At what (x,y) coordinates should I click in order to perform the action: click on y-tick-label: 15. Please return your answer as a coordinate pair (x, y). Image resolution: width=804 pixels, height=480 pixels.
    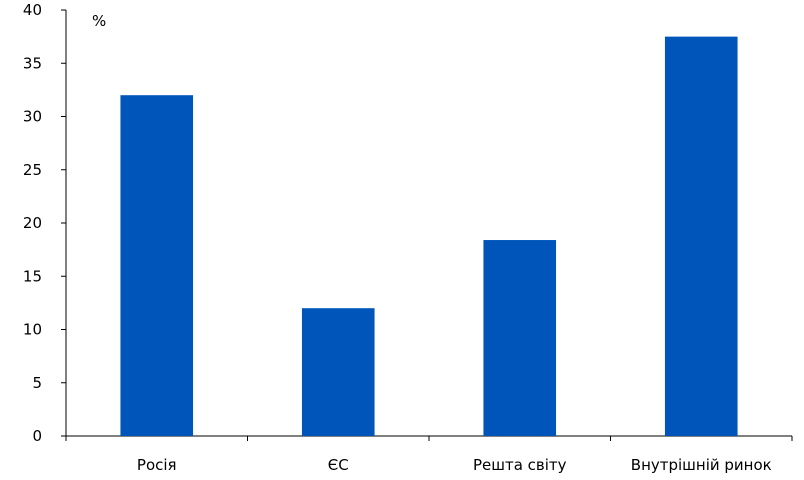
    Looking at the image, I should click on (32, 276).